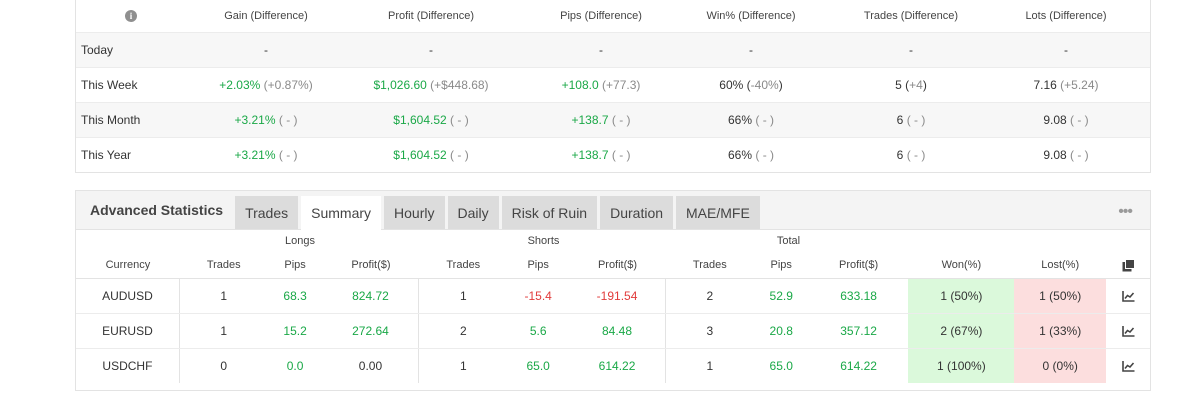  Describe the element at coordinates (128, 331) in the screenshot. I see `currency: EURUSD` at that location.